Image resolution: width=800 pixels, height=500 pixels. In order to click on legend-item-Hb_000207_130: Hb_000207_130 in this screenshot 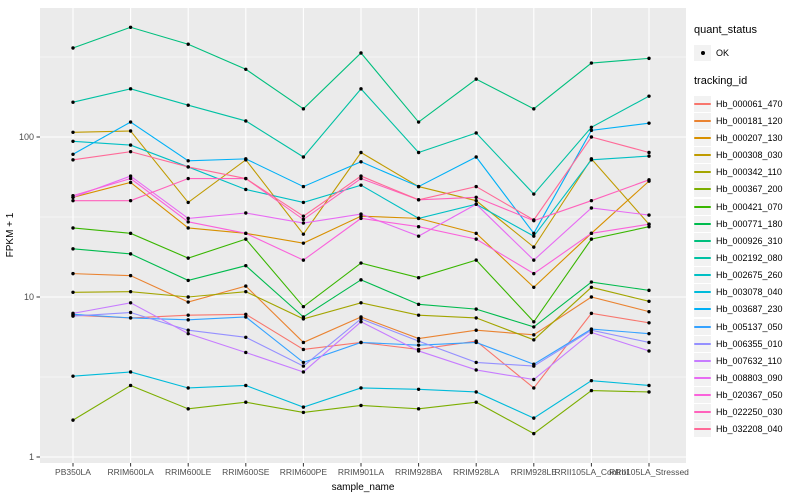, I will do `click(746, 137)`.